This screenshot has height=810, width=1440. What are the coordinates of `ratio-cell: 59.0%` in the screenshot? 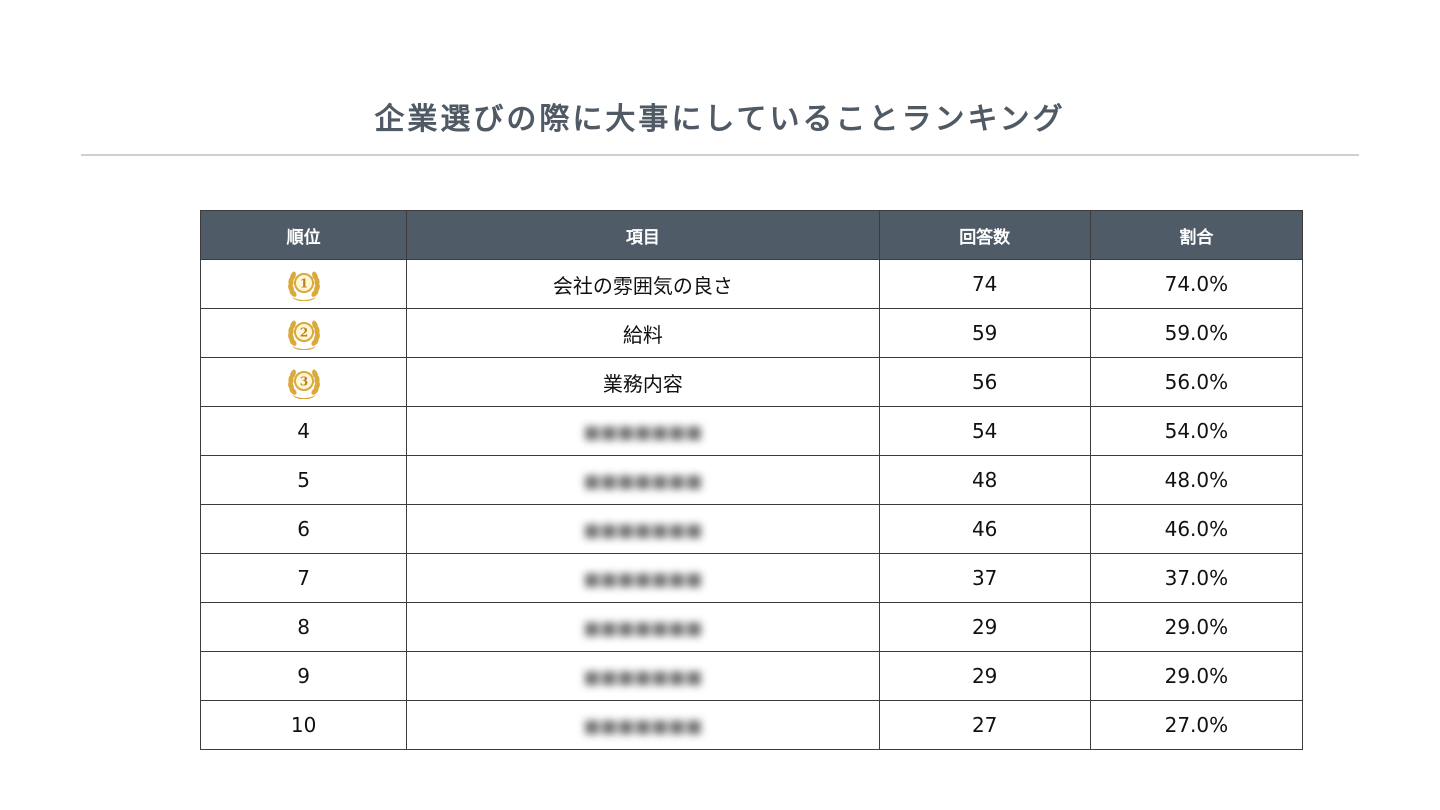 It's located at (1196, 333).